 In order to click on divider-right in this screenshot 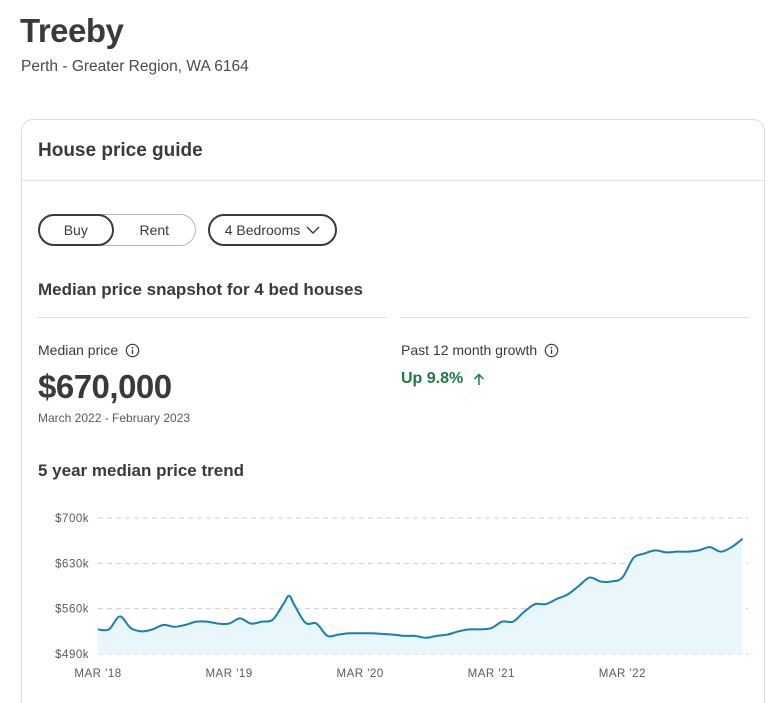, I will do `click(575, 317)`.